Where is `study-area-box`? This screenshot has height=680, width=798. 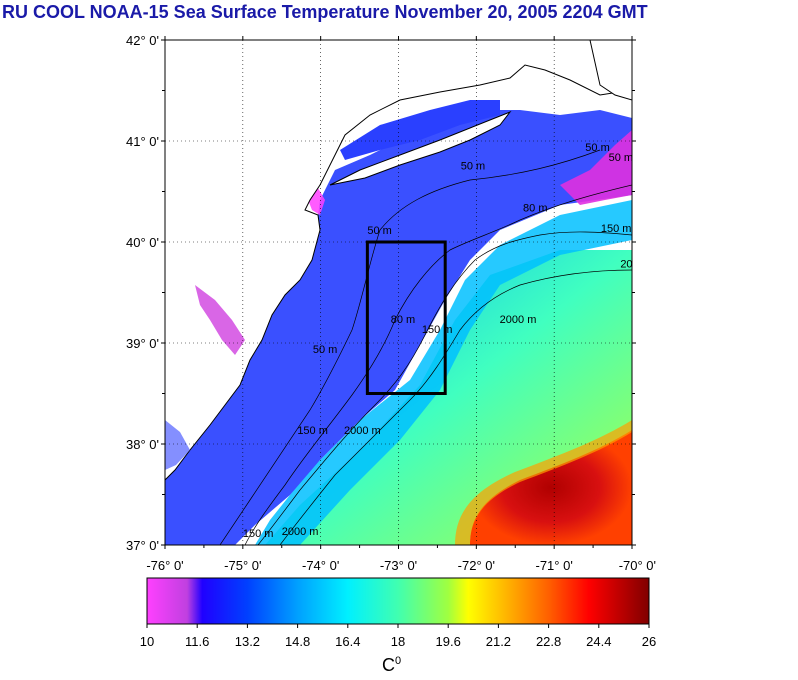
study-area-box is located at coordinates (406, 317).